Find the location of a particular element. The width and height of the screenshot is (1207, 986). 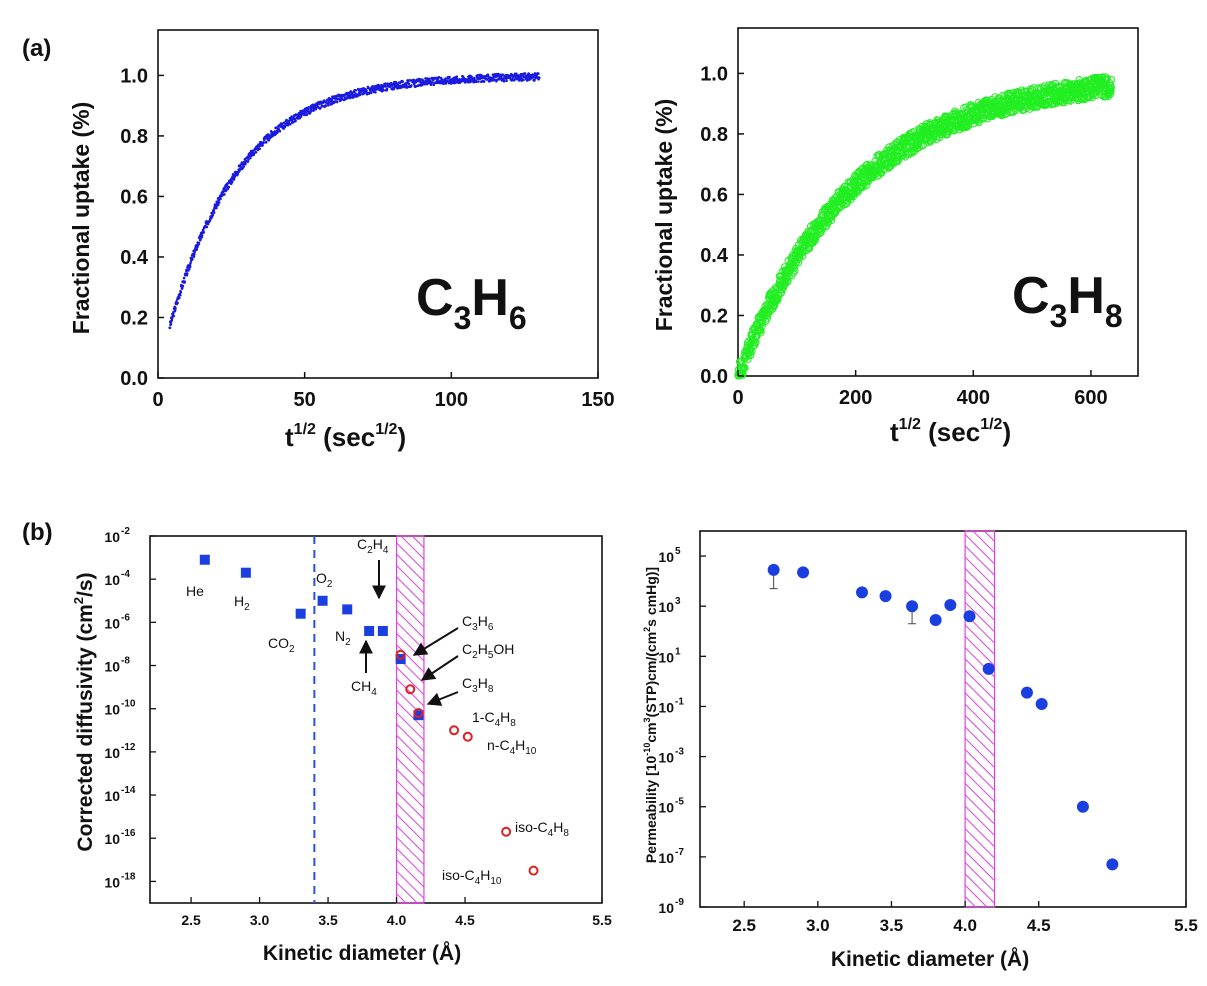

label-c2h4: C2H4 is located at coordinates (373, 546).